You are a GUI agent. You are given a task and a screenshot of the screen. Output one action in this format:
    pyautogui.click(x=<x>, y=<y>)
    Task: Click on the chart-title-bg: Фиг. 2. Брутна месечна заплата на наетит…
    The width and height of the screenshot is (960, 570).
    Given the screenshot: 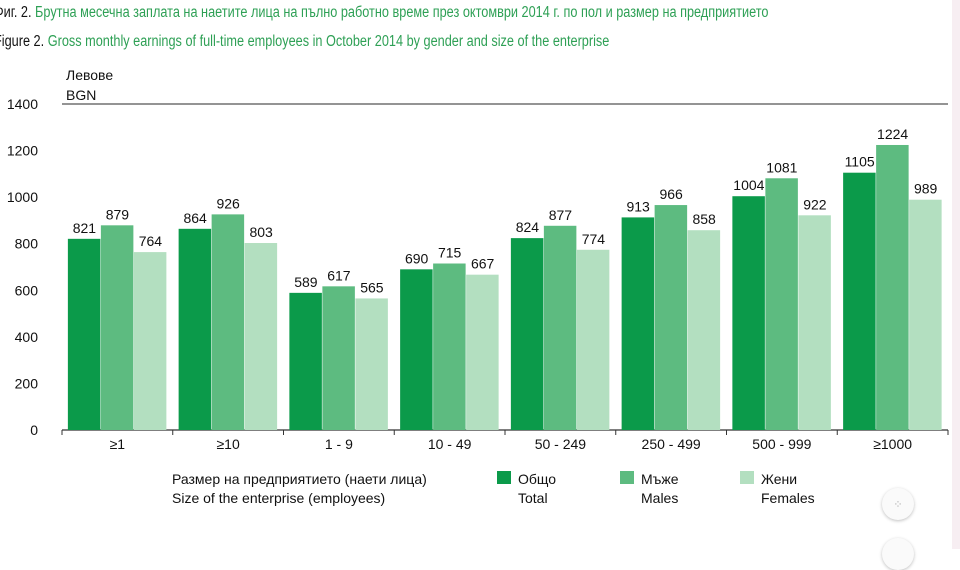 What is the action you would take?
    pyautogui.click(x=384, y=13)
    